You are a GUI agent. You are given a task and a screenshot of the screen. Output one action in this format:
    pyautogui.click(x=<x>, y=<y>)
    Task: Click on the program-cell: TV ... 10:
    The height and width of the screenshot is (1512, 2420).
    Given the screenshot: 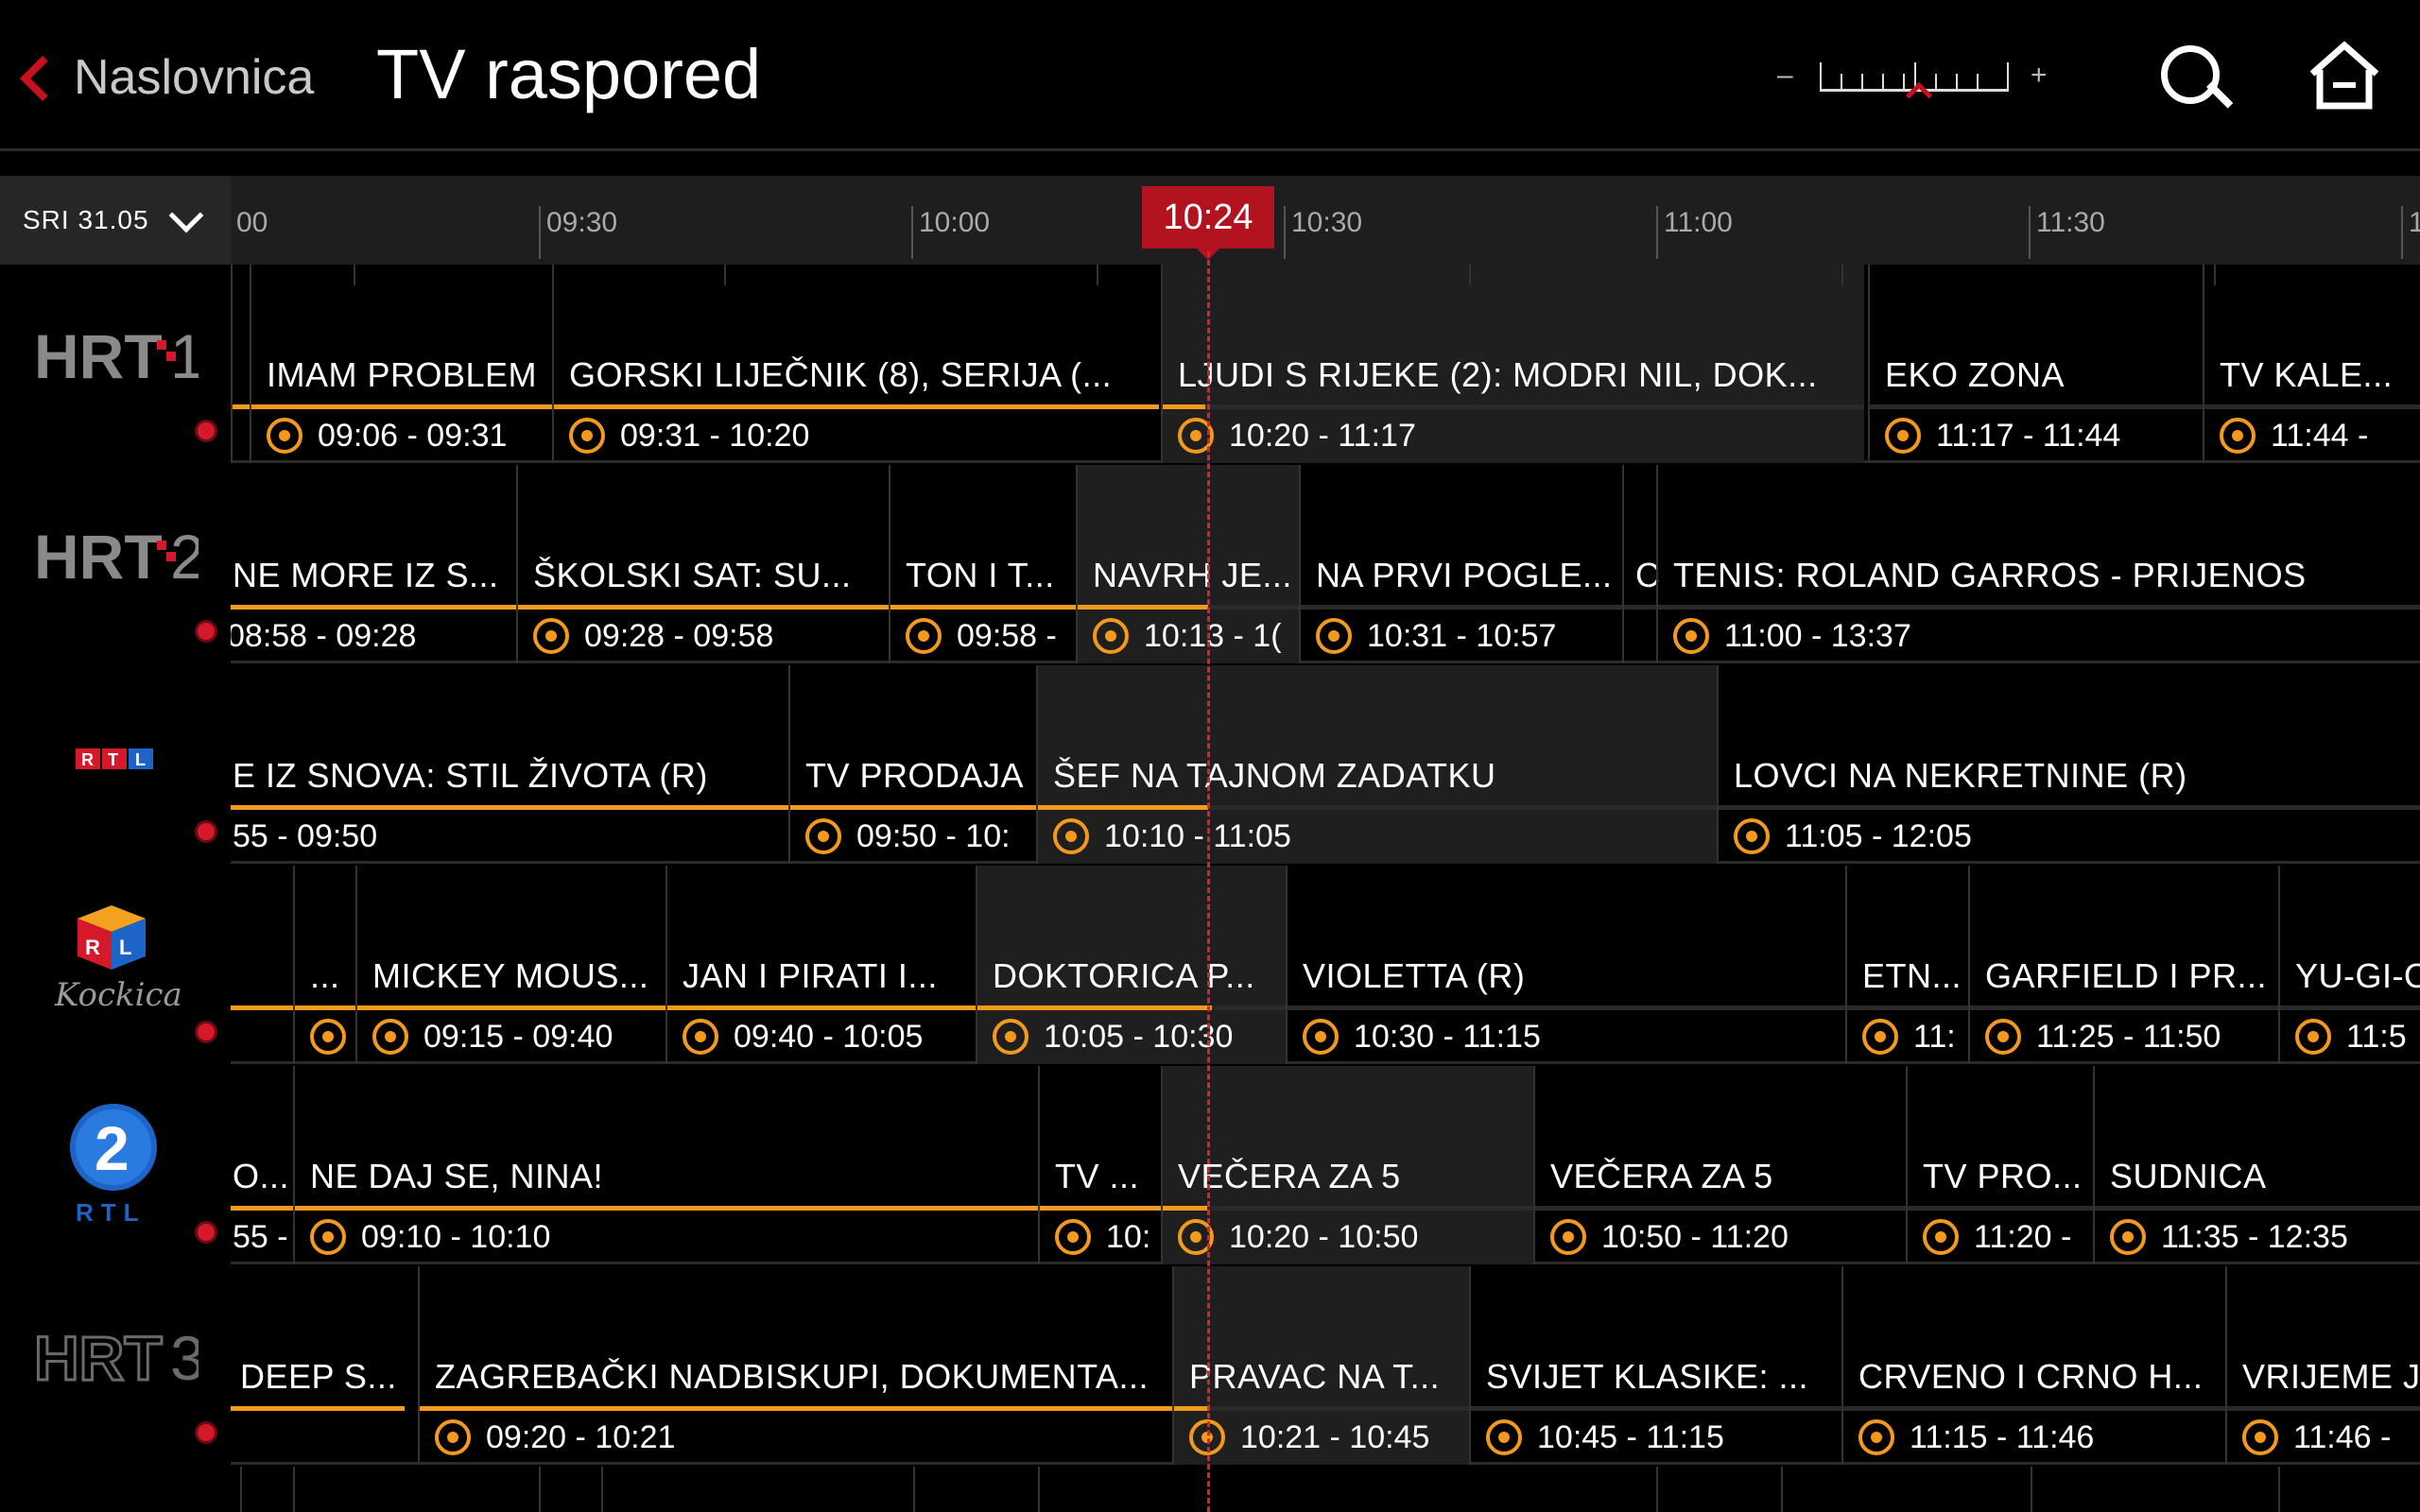 What is the action you would take?
    pyautogui.click(x=1099, y=1165)
    